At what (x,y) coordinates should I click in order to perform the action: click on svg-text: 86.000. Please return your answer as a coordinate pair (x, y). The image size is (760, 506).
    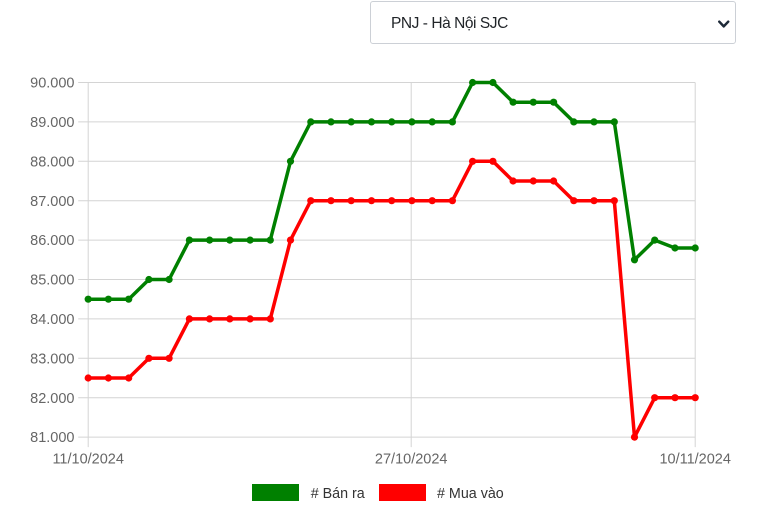
    Looking at the image, I should click on (52, 241).